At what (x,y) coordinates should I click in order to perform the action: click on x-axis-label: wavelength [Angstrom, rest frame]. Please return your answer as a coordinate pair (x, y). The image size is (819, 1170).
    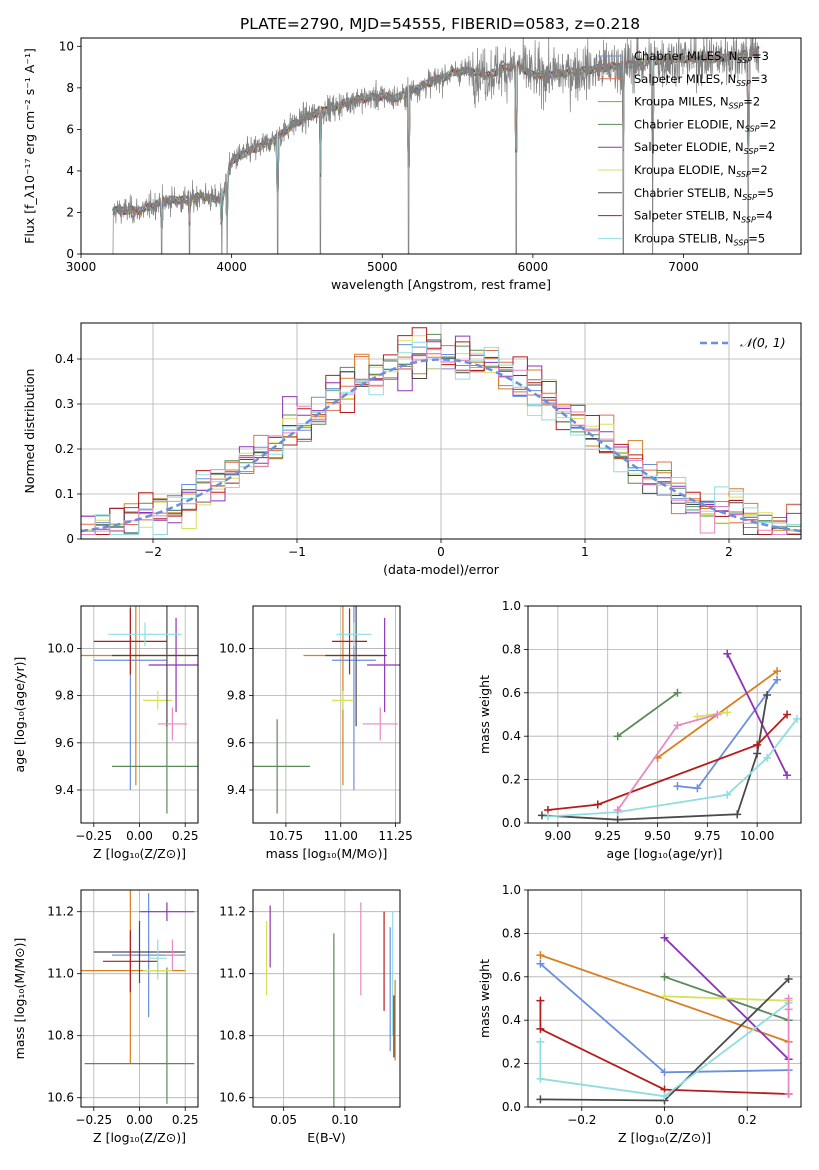
    Looking at the image, I should click on (441, 284).